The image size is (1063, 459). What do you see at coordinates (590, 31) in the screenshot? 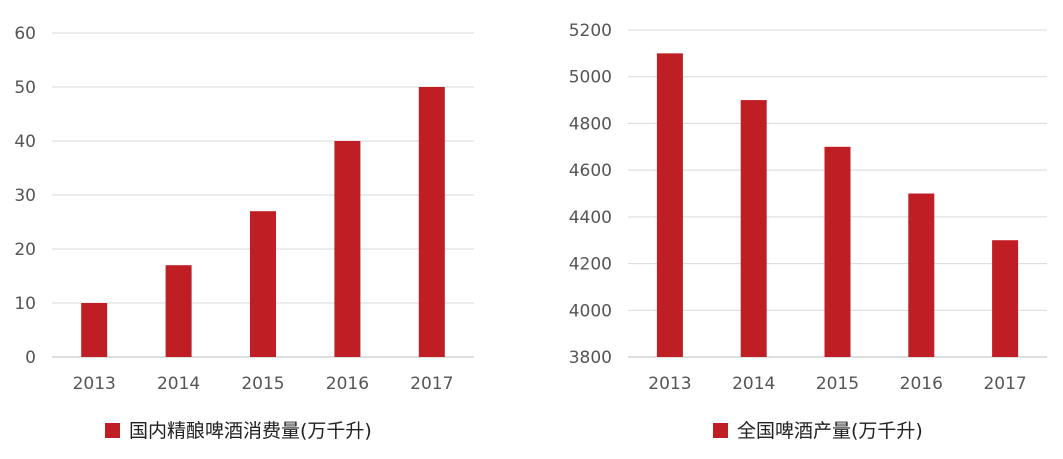
I see `y-tick-label: 5200` at bounding box center [590, 31].